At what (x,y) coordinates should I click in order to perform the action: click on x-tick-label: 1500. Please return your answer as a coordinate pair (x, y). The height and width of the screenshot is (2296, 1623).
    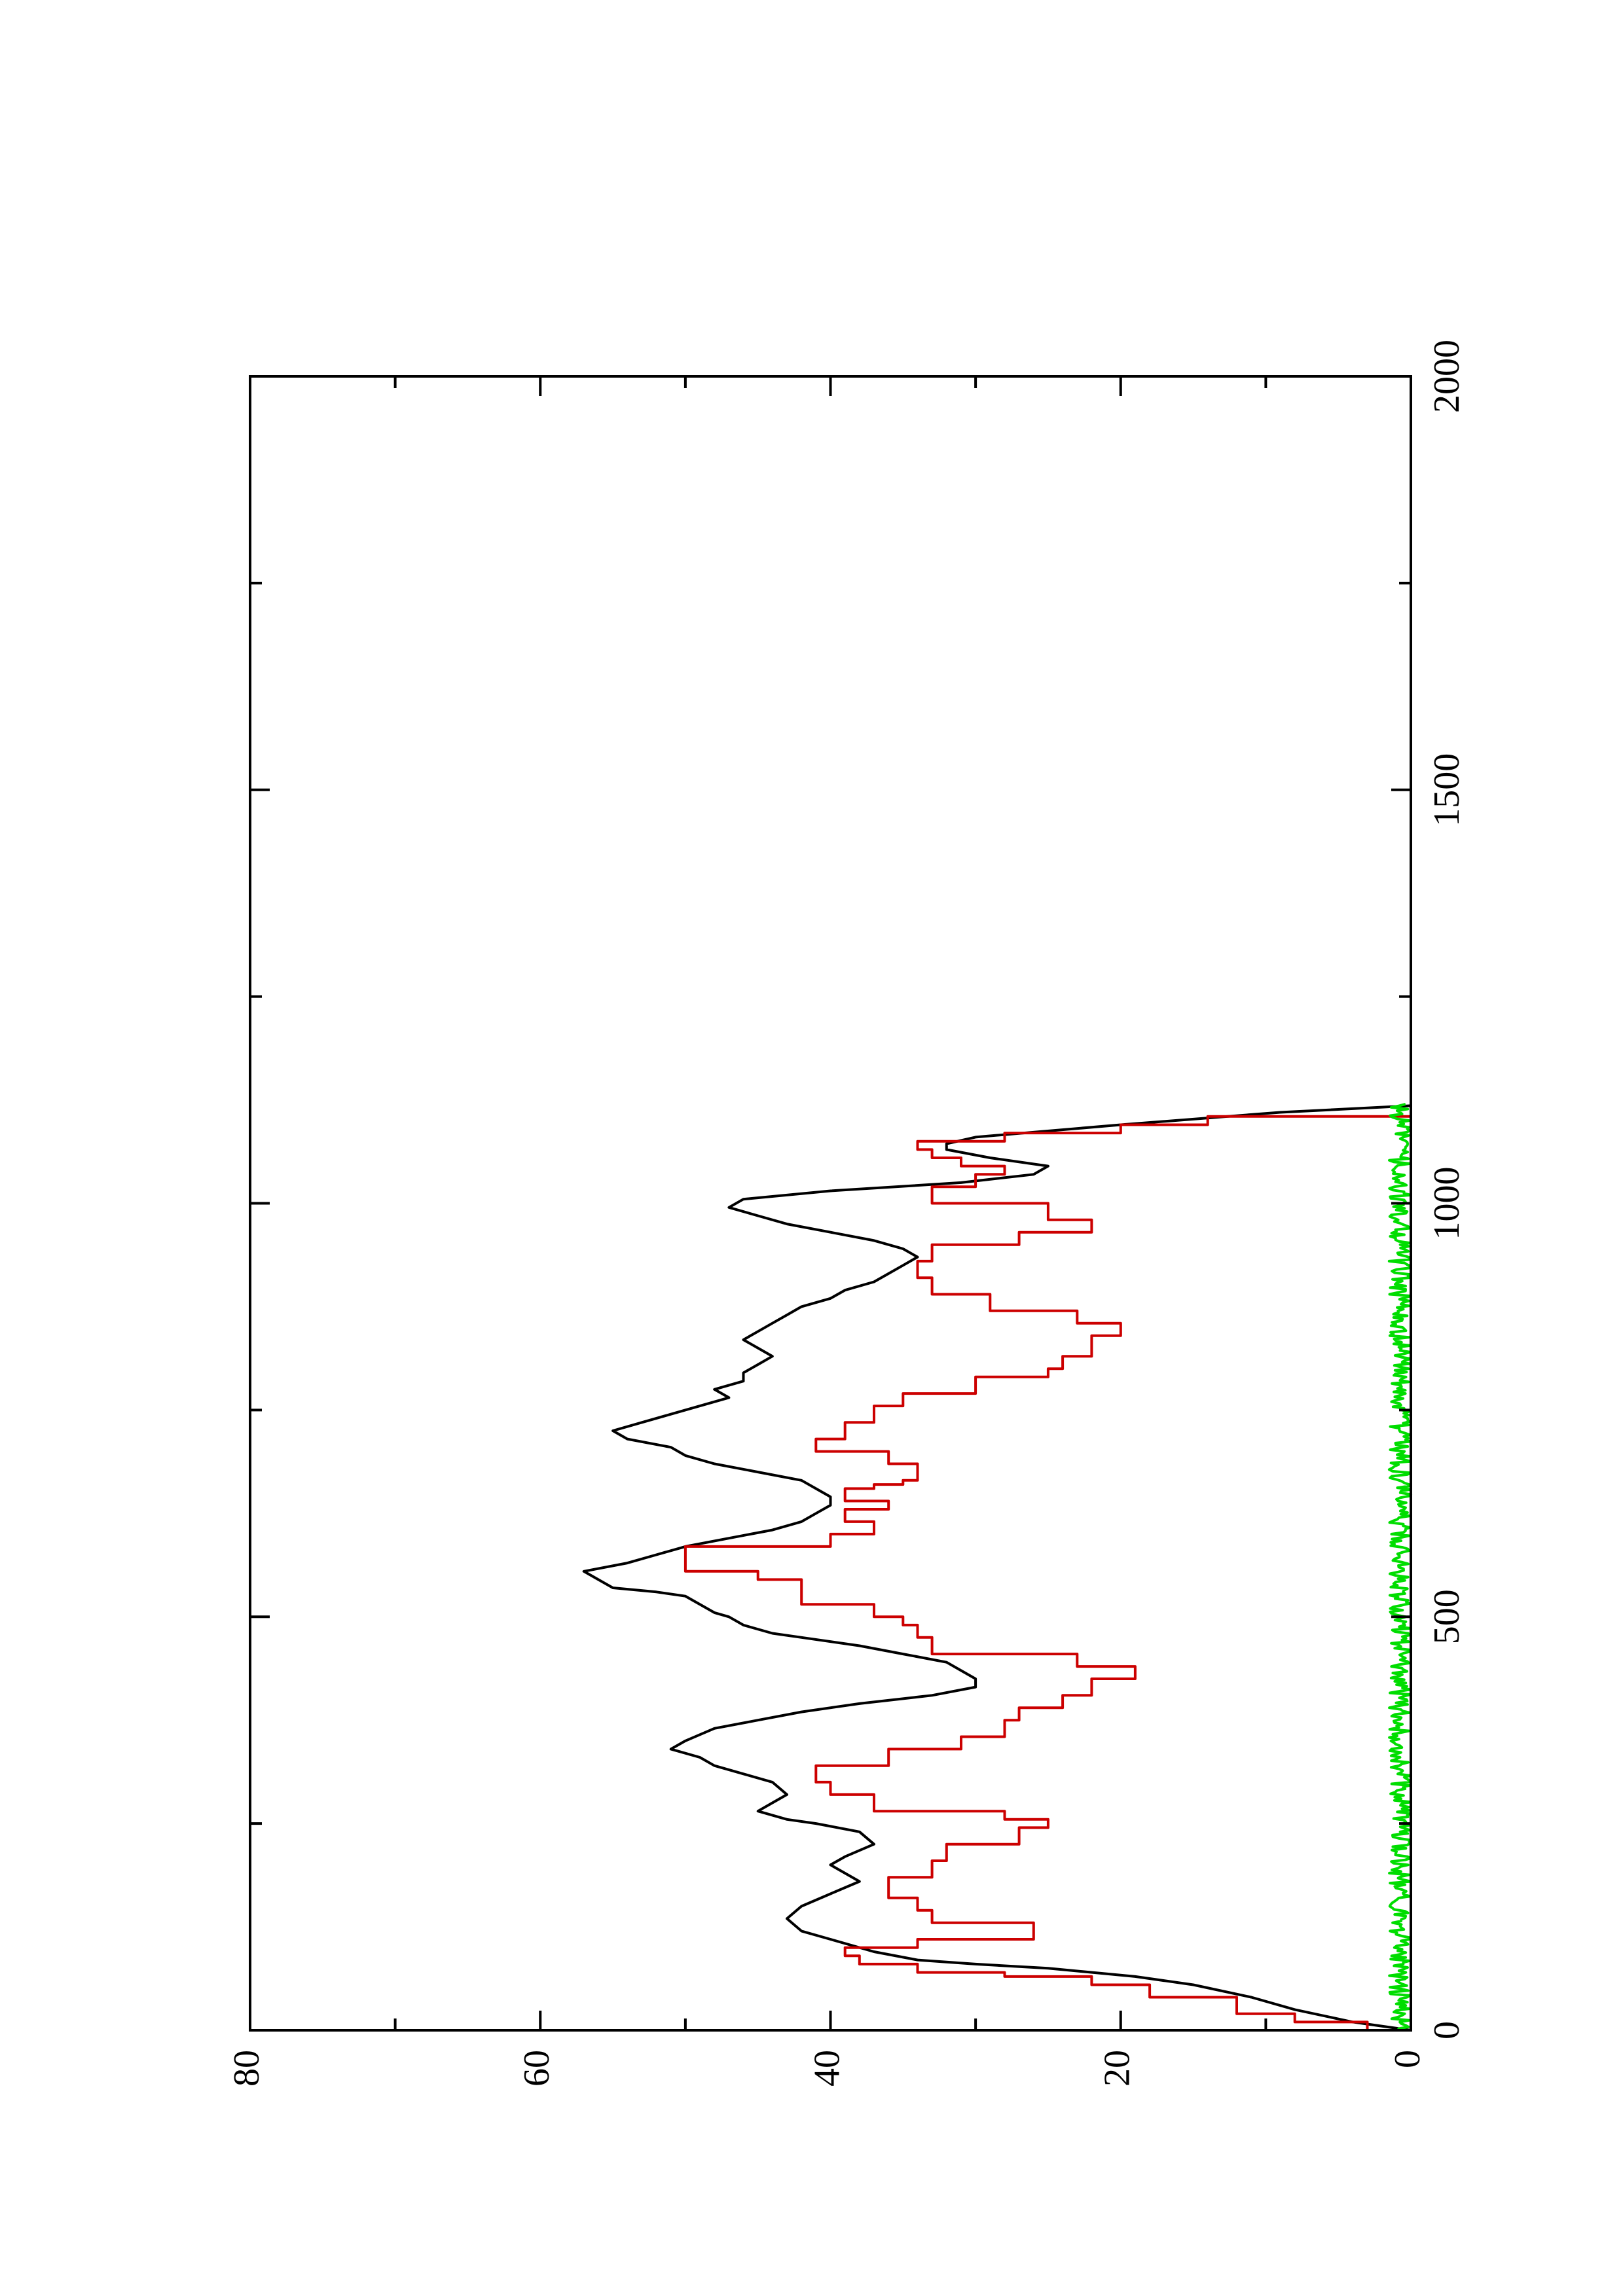
    Looking at the image, I should click on (1447, 790).